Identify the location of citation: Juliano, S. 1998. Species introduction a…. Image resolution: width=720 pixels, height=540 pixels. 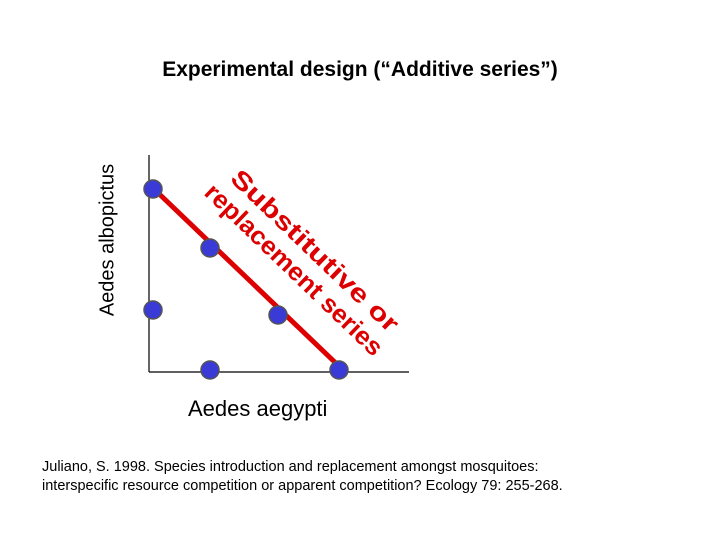
(372, 477).